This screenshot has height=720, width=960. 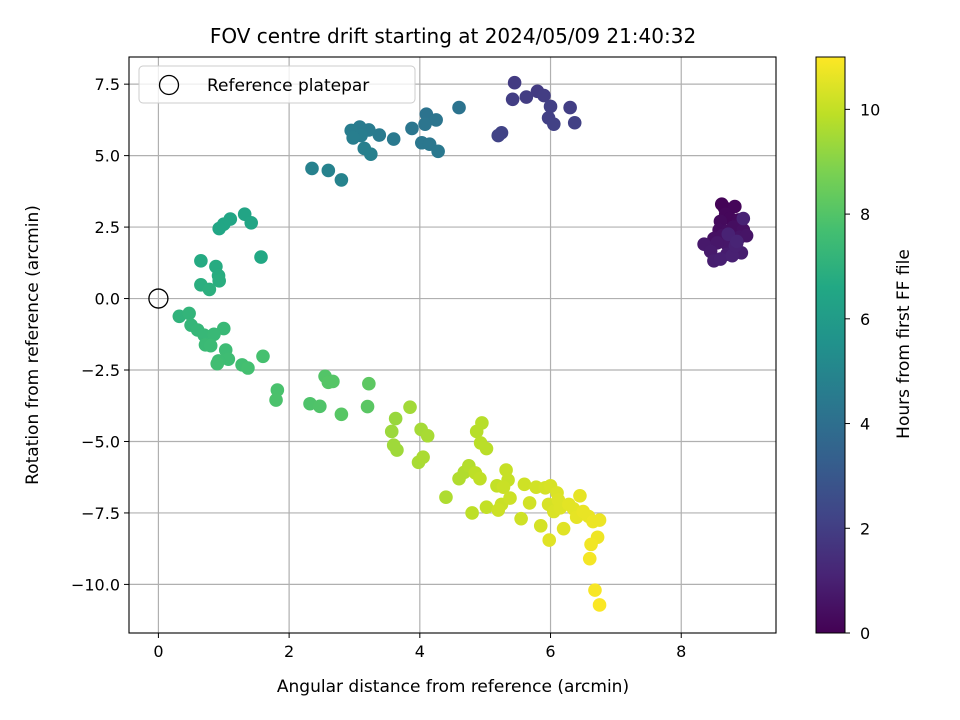 What do you see at coordinates (158, 298) in the screenshot?
I see `reference-marker` at bounding box center [158, 298].